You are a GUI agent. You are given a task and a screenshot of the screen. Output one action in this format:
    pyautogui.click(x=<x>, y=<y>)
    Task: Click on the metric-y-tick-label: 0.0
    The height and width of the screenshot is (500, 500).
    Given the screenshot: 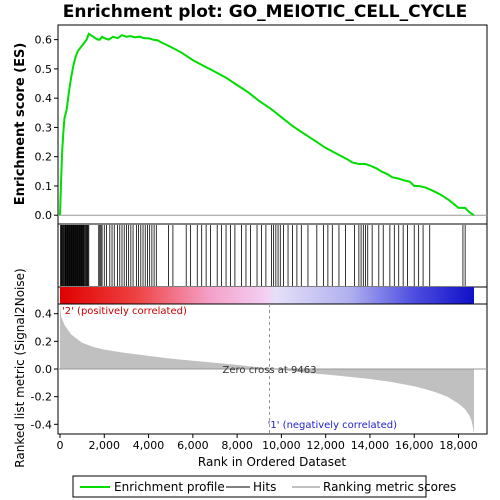 What is the action you would take?
    pyautogui.click(x=44, y=369)
    